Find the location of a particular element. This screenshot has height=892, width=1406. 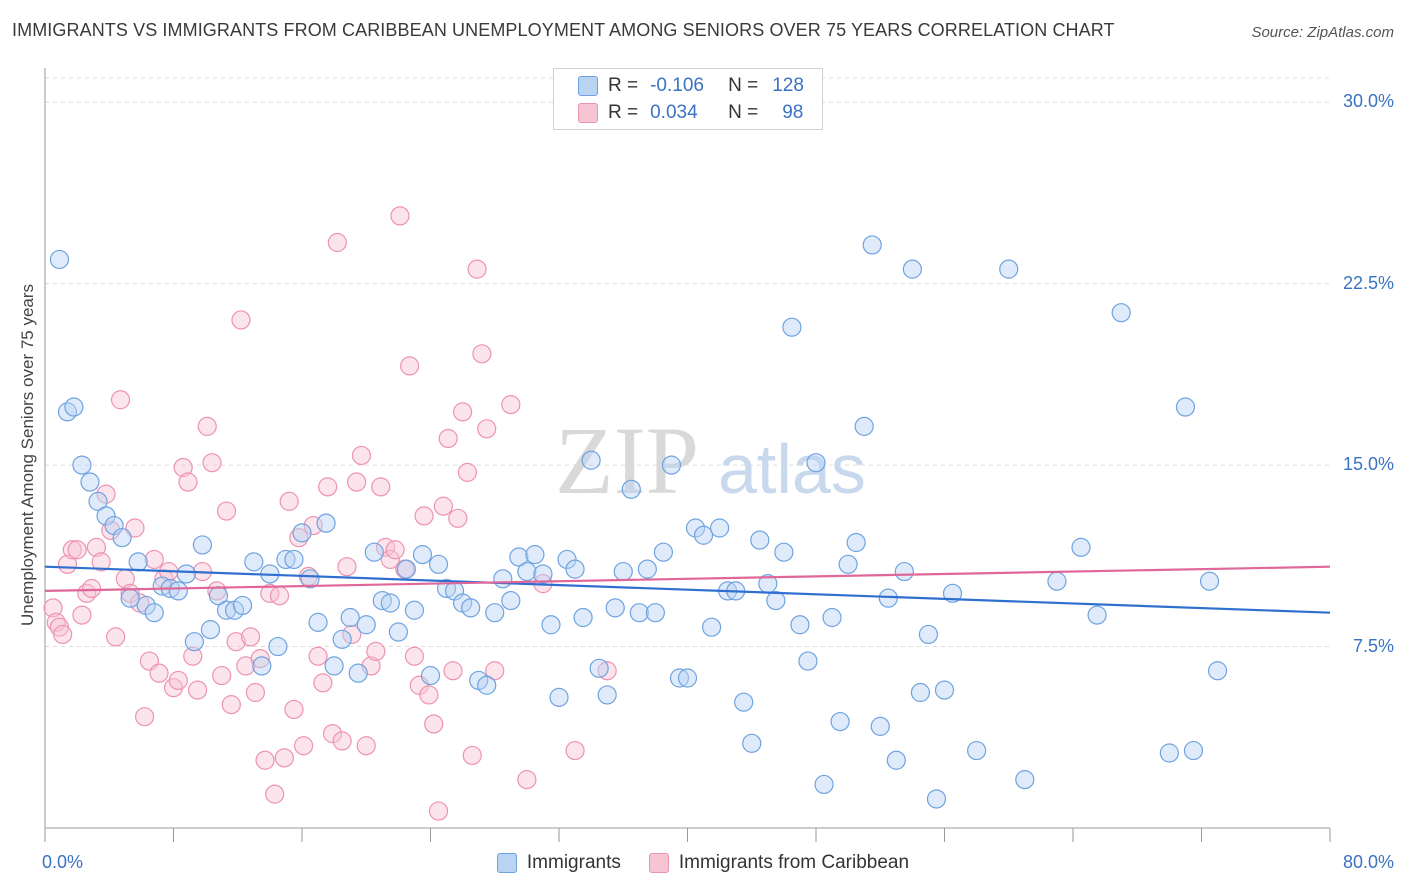

series-legend-immigrants: Immigrants is located at coordinates (558, 863).